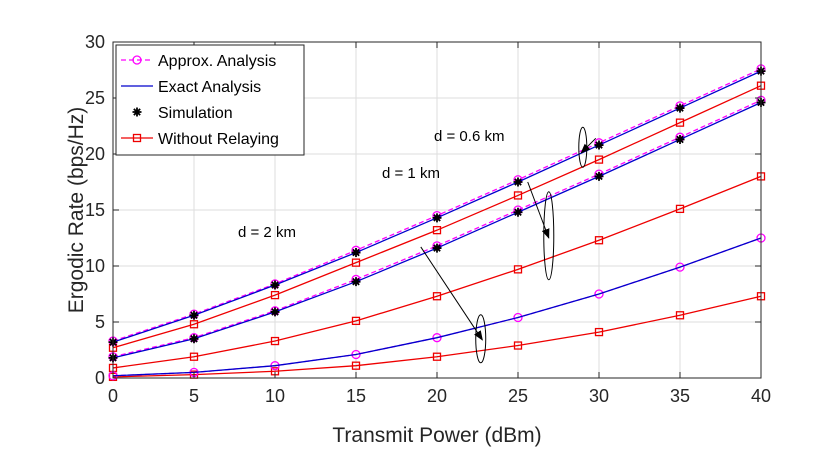  What do you see at coordinates (95, 42) in the screenshot?
I see `y-tick-label: 30` at bounding box center [95, 42].